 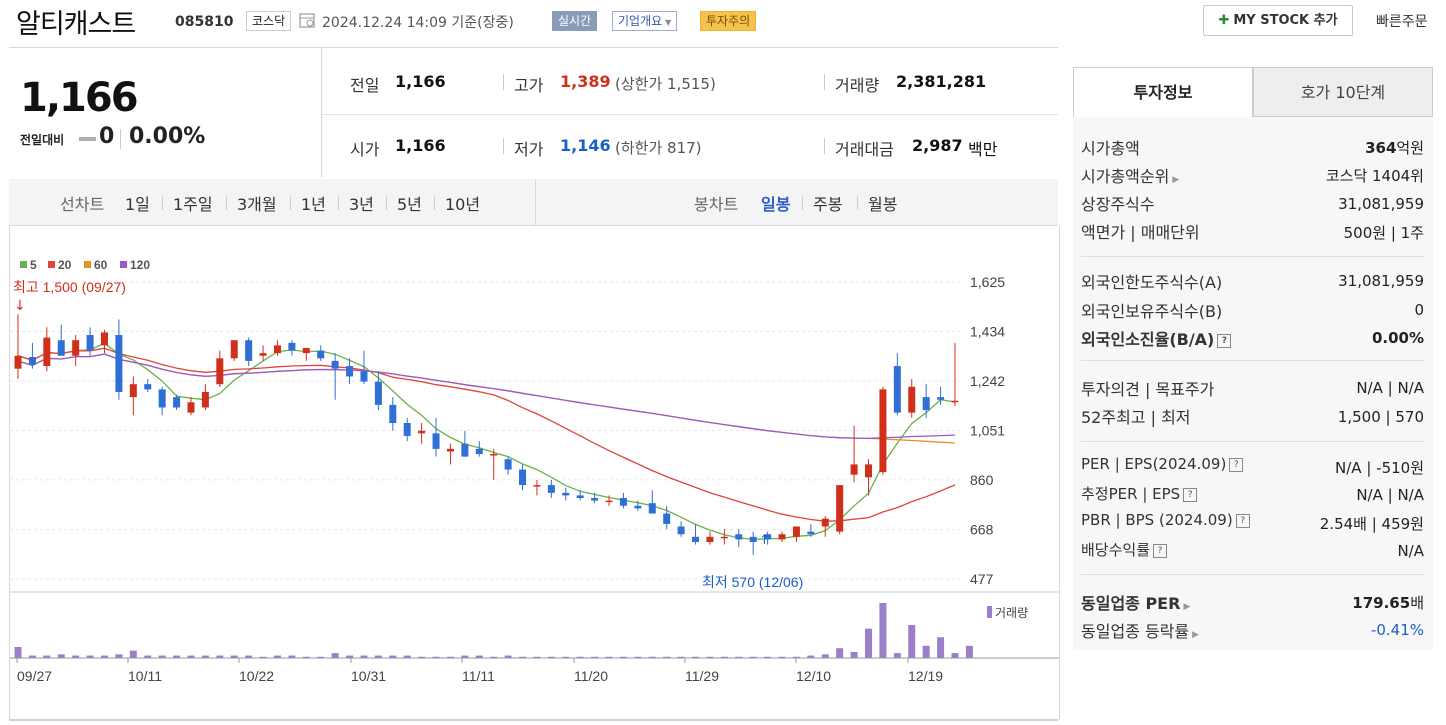 I want to click on volume-bars, so click(x=493, y=630).